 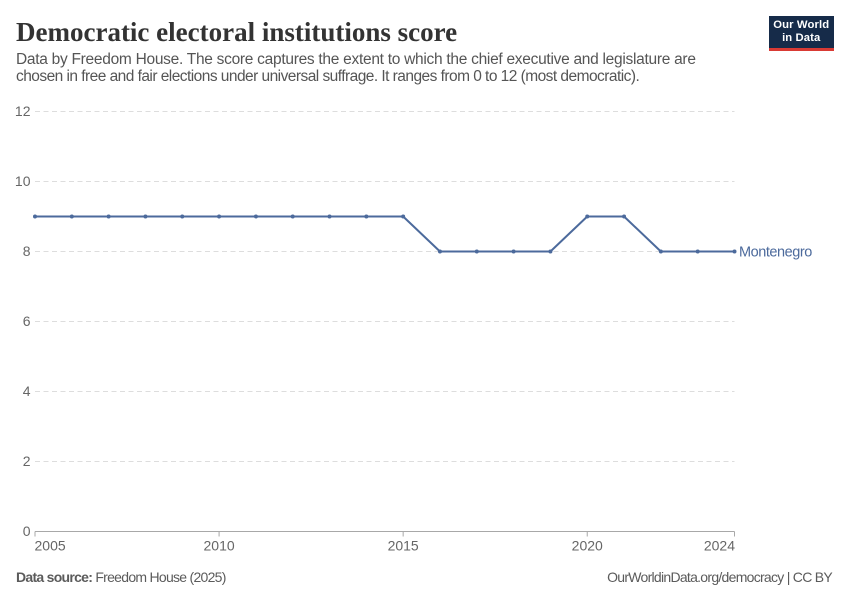 What do you see at coordinates (160, 577) in the screenshot?
I see `data-source-value: Freedom House (2025)` at bounding box center [160, 577].